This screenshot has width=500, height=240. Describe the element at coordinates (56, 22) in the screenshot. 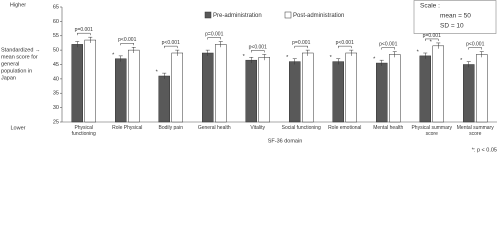

I see `y-tick-label: 60` at that location.